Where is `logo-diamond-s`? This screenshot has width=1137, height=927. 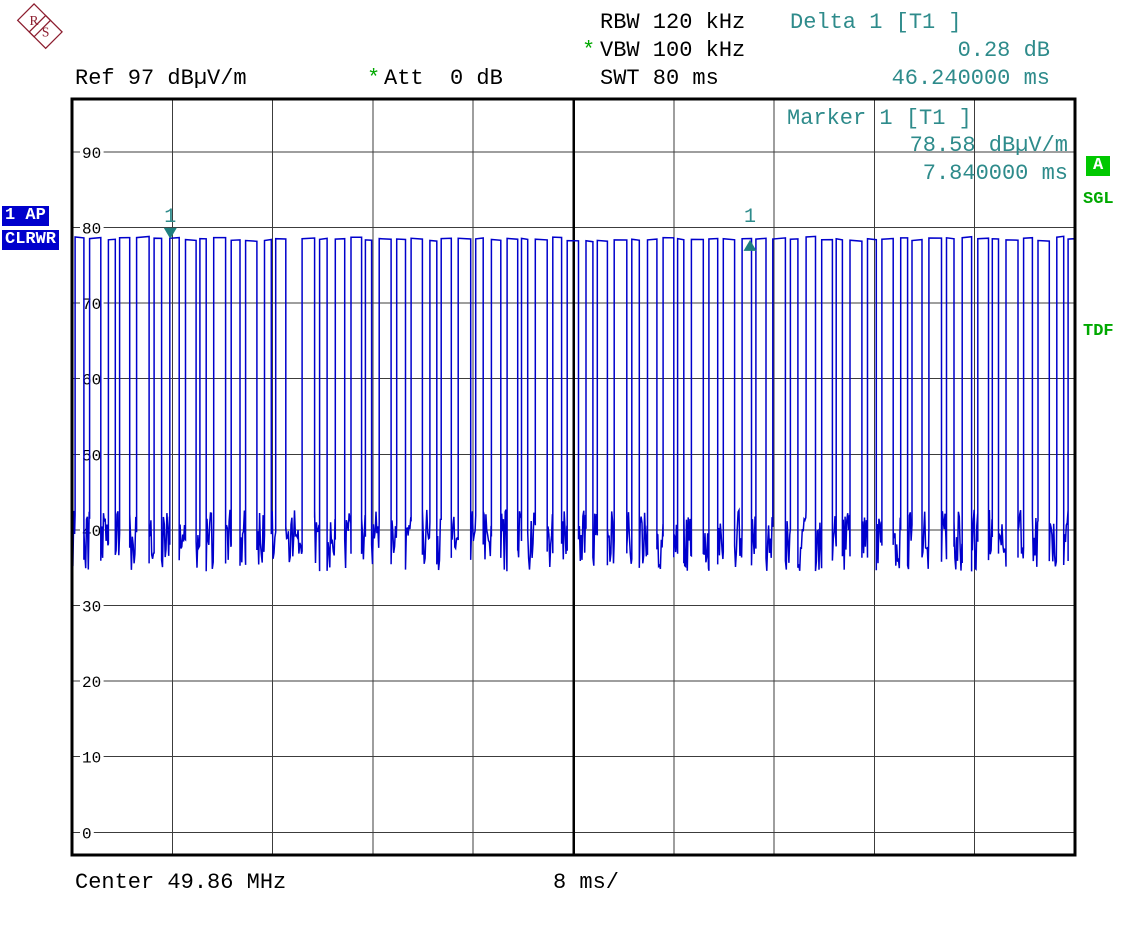
logo-diamond-s is located at coordinates (45, 32).